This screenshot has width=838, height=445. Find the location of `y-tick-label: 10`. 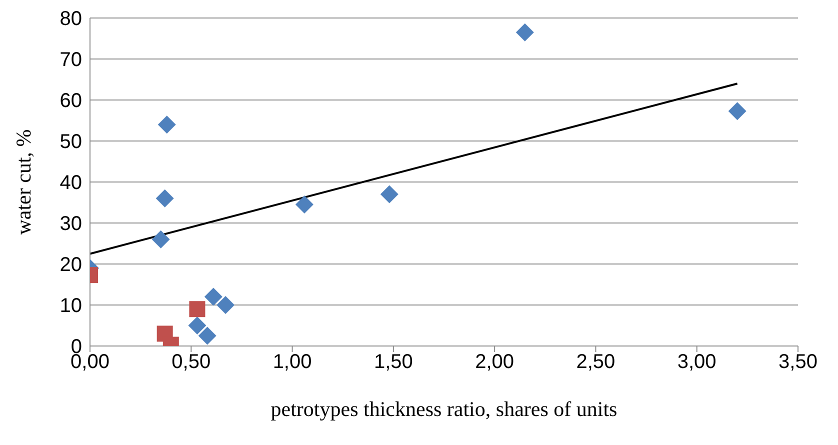

y-tick-label: 10 is located at coordinates (71, 306).